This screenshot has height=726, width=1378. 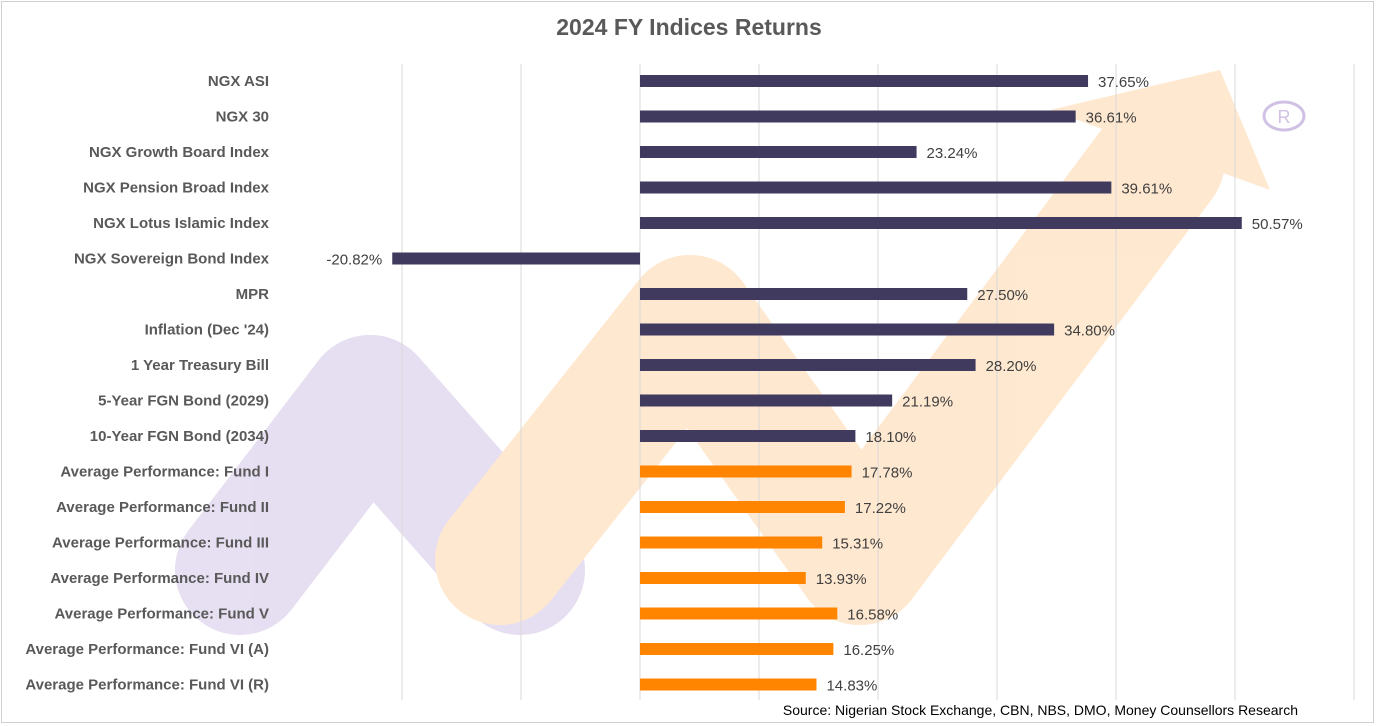 What do you see at coordinates (253, 294) in the screenshot?
I see `category-label: MPR` at bounding box center [253, 294].